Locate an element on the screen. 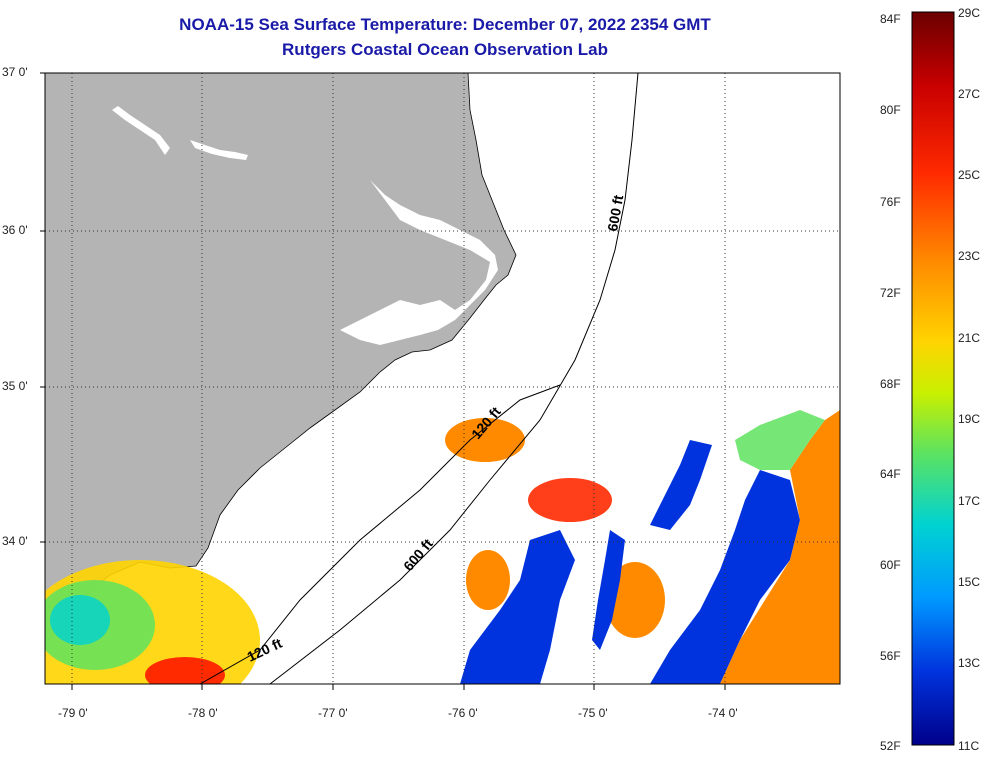  colorbar-label-f: 84F is located at coordinates (890, 19).